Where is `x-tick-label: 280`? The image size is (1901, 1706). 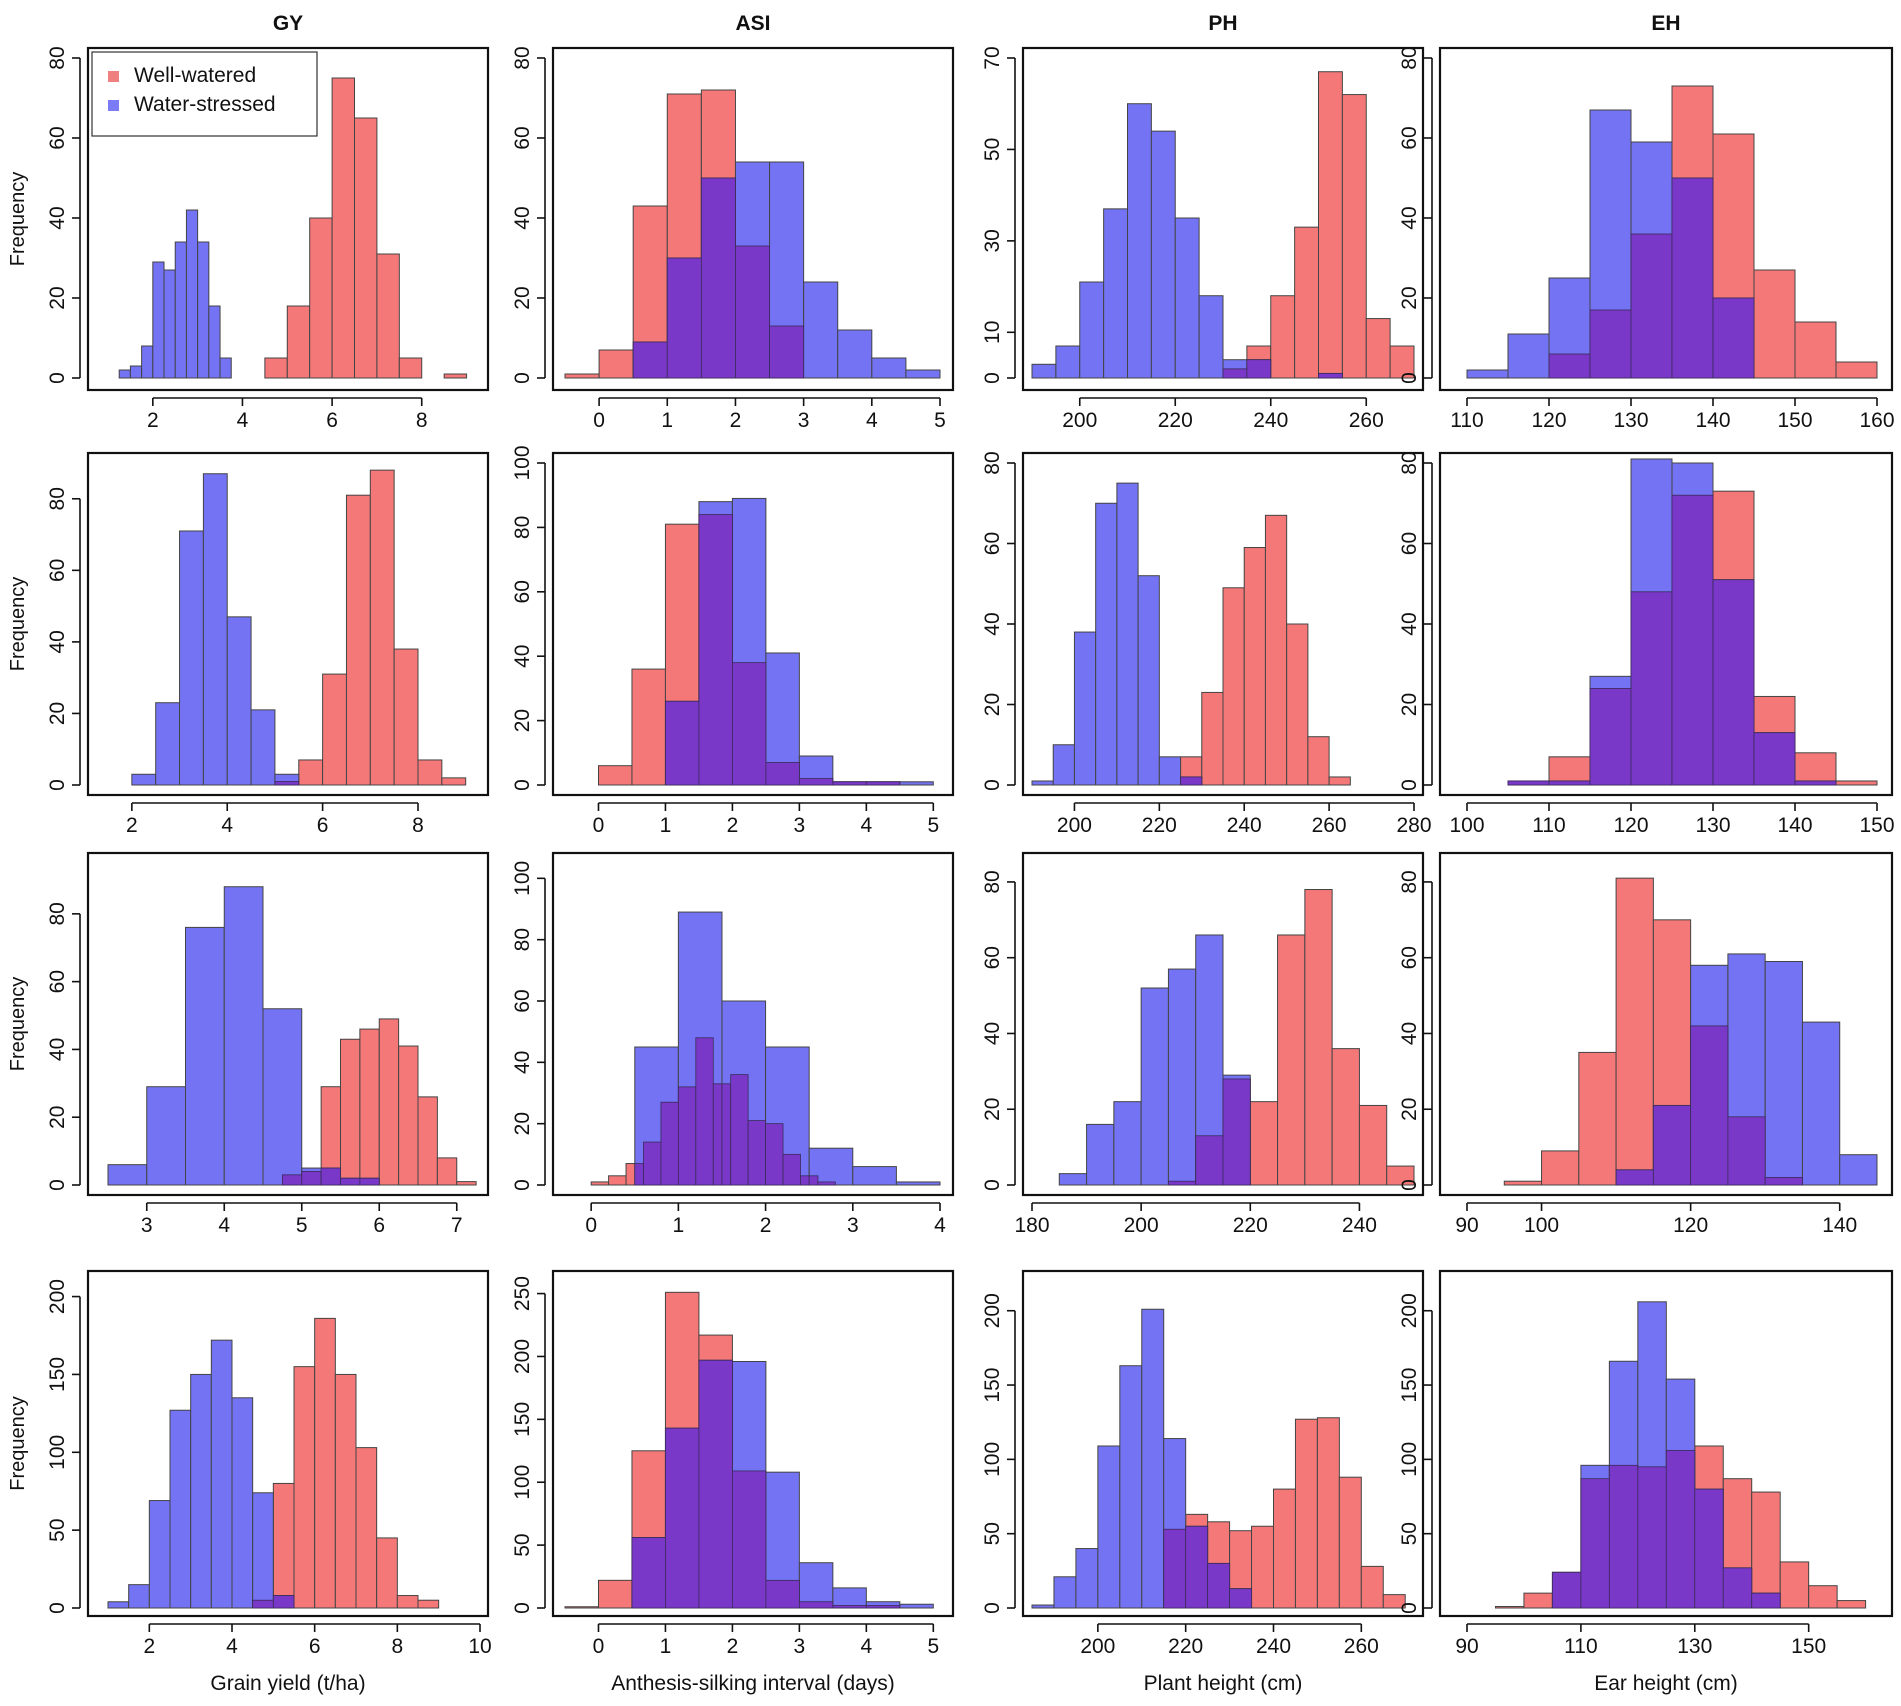 x-tick-label: 280 is located at coordinates (1413, 825).